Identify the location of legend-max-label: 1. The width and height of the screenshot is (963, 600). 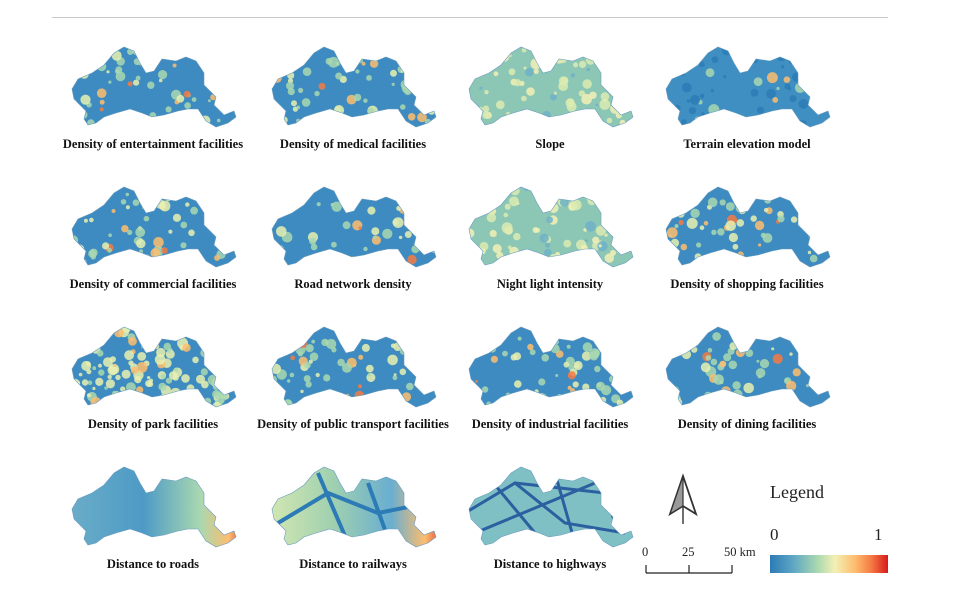
(878, 534).